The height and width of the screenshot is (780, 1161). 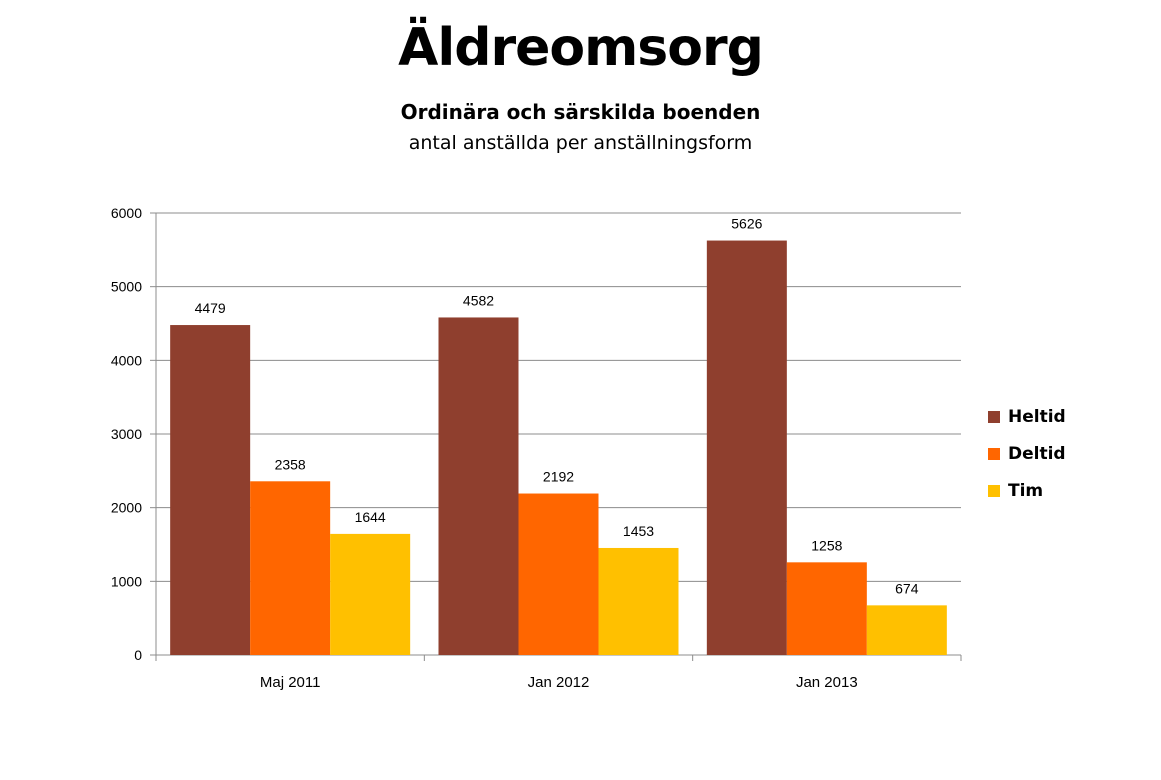 I want to click on legend-label-heltid: Heltid, so click(x=1037, y=416).